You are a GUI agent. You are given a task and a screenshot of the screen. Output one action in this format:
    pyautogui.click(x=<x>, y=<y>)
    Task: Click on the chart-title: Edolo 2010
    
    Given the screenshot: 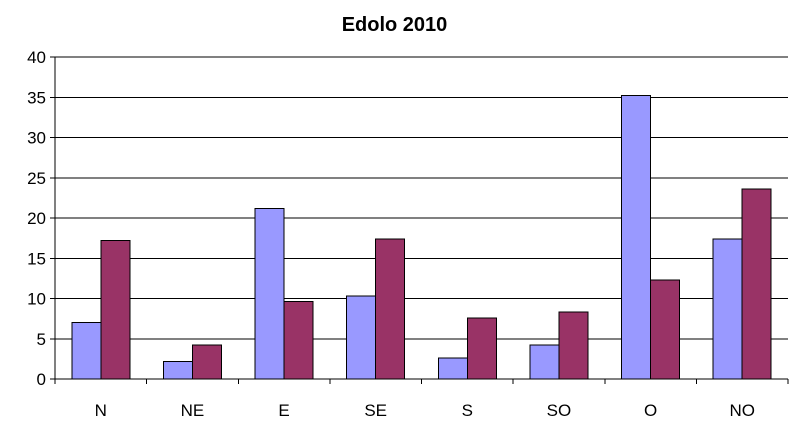 What is the action you would take?
    pyautogui.click(x=394, y=25)
    